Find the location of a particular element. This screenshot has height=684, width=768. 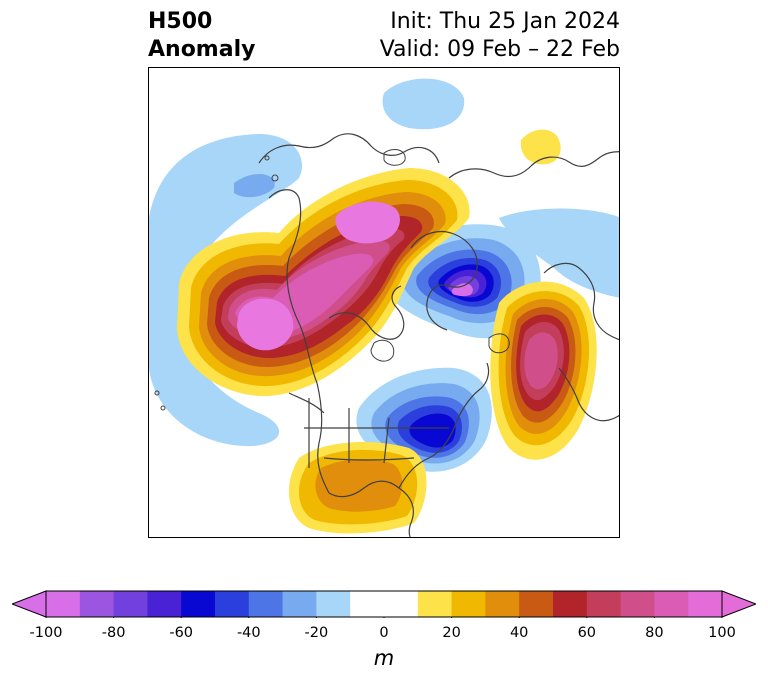

arctic-canada-core is located at coordinates (367, 222).